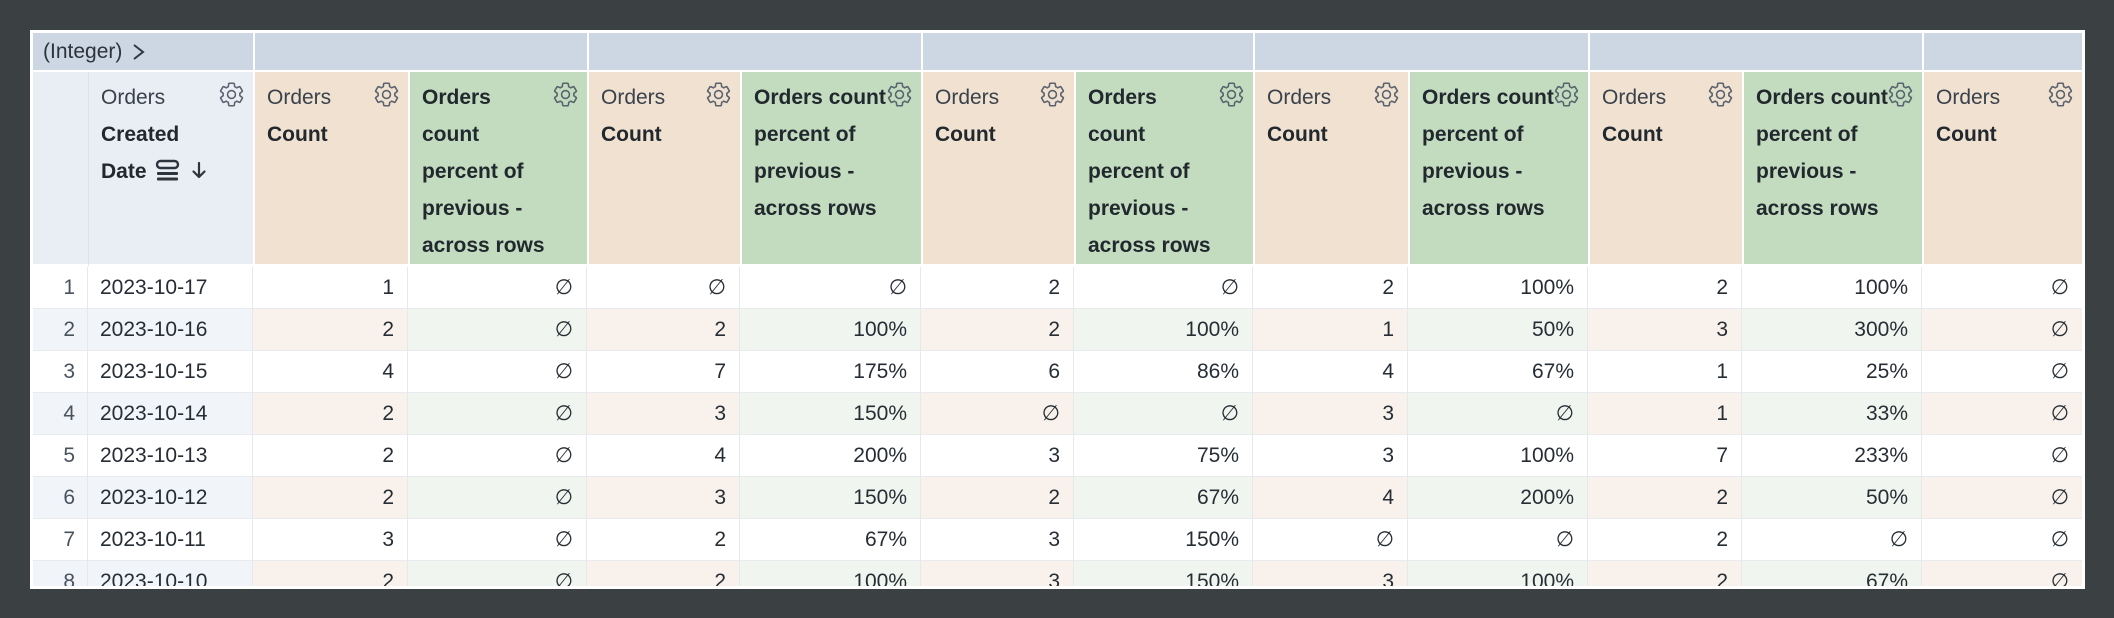 Image resolution: width=2114 pixels, height=618 pixels. Describe the element at coordinates (138, 52) in the screenshot. I see `chevron-right-icon` at that location.